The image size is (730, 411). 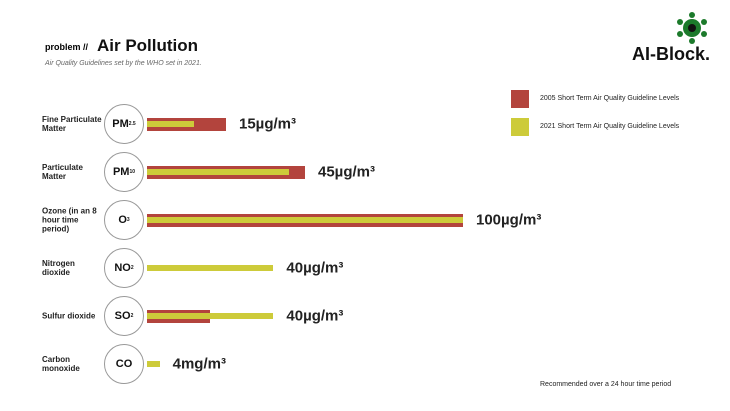 I want to click on pollutant-icon: NO 2, so click(x=124, y=268).